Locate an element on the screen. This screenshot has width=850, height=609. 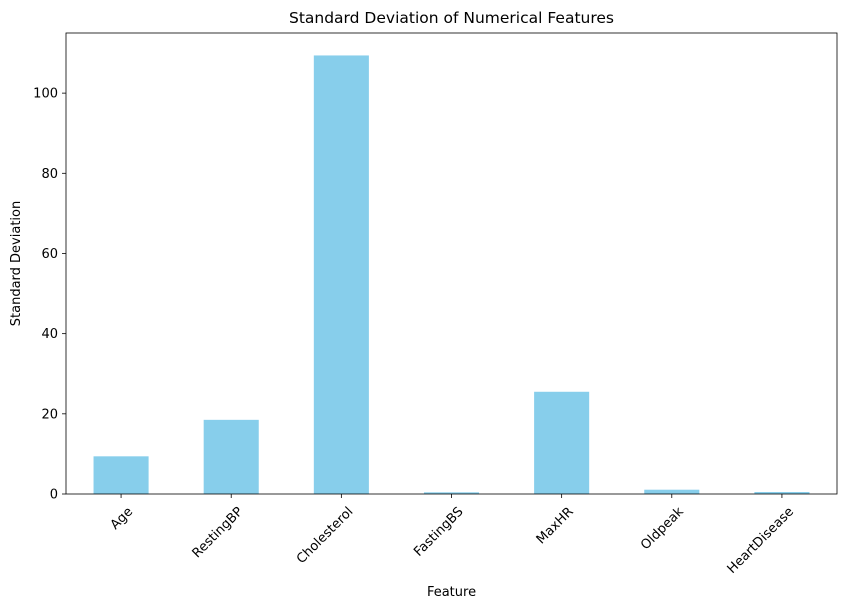
y-tick-label: 0 is located at coordinates (54, 495).